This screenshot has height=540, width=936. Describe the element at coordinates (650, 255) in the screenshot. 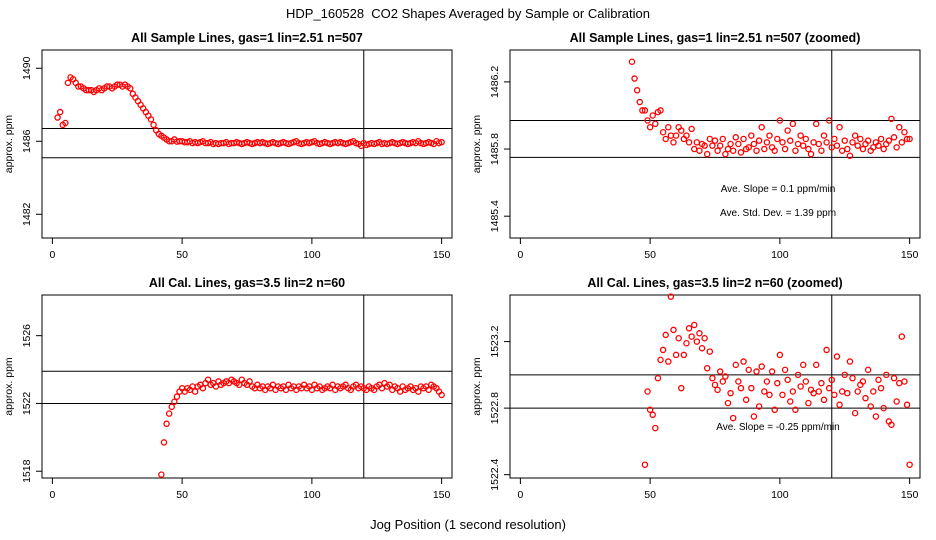

I see `x-tick-label: 50` at that location.